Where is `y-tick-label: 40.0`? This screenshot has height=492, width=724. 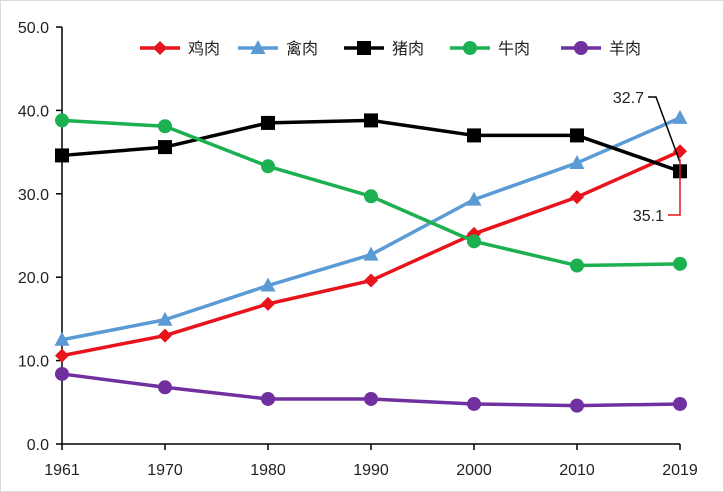
y-tick-label: 40.0 is located at coordinates (33, 111).